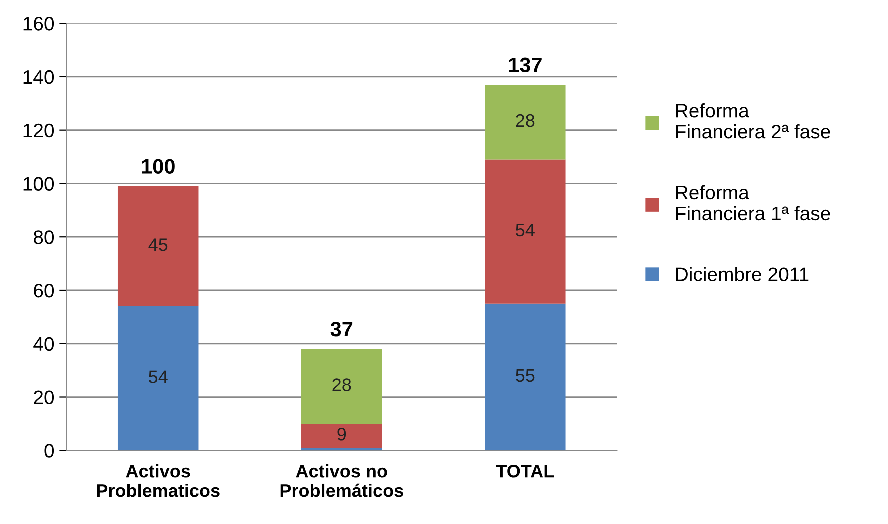 The height and width of the screenshot is (524, 888). Describe the element at coordinates (158, 481) in the screenshot. I see `x-tick-label: Activos Problematicos` at that location.